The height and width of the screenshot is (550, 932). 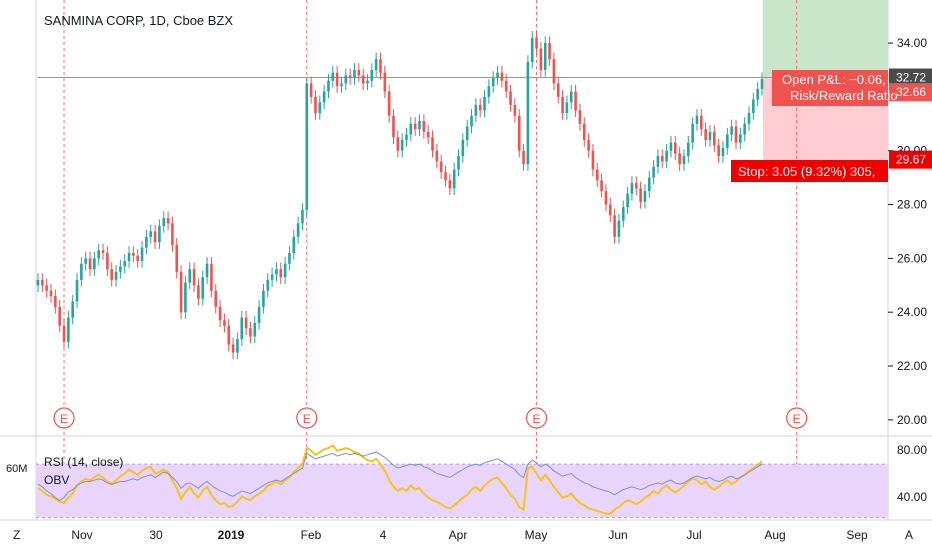 I want to click on earnings-circle, so click(x=64, y=418).